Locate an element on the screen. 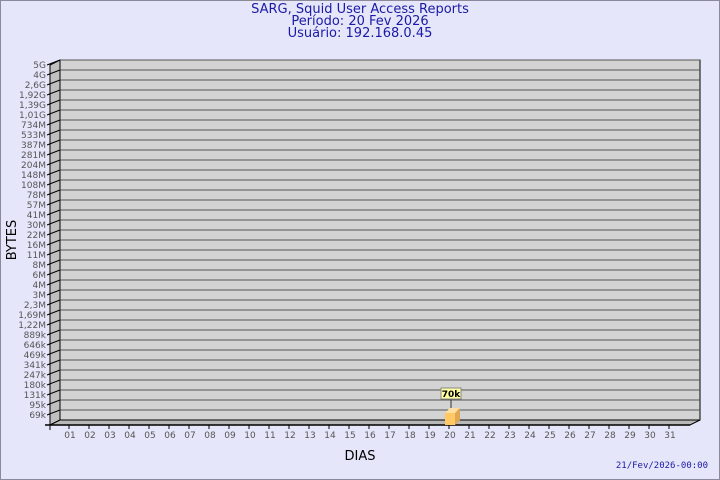  y-tick-label: 108M is located at coordinates (33, 186).